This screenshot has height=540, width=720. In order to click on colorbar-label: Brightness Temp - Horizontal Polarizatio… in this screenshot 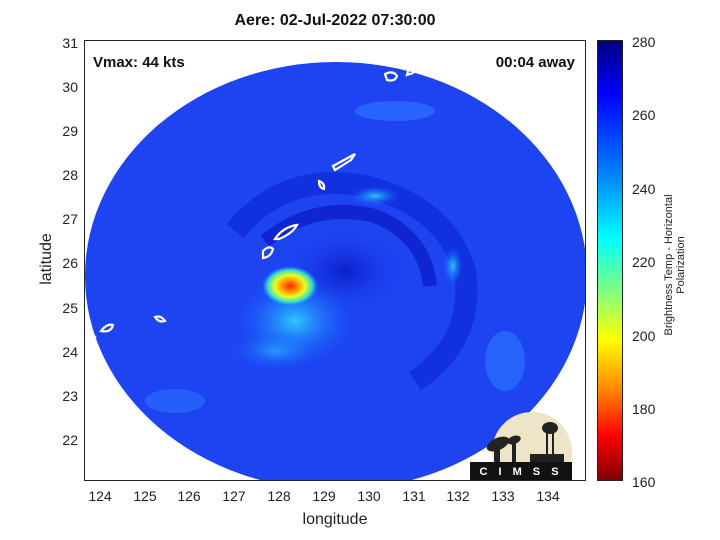, I will do `click(675, 265)`.